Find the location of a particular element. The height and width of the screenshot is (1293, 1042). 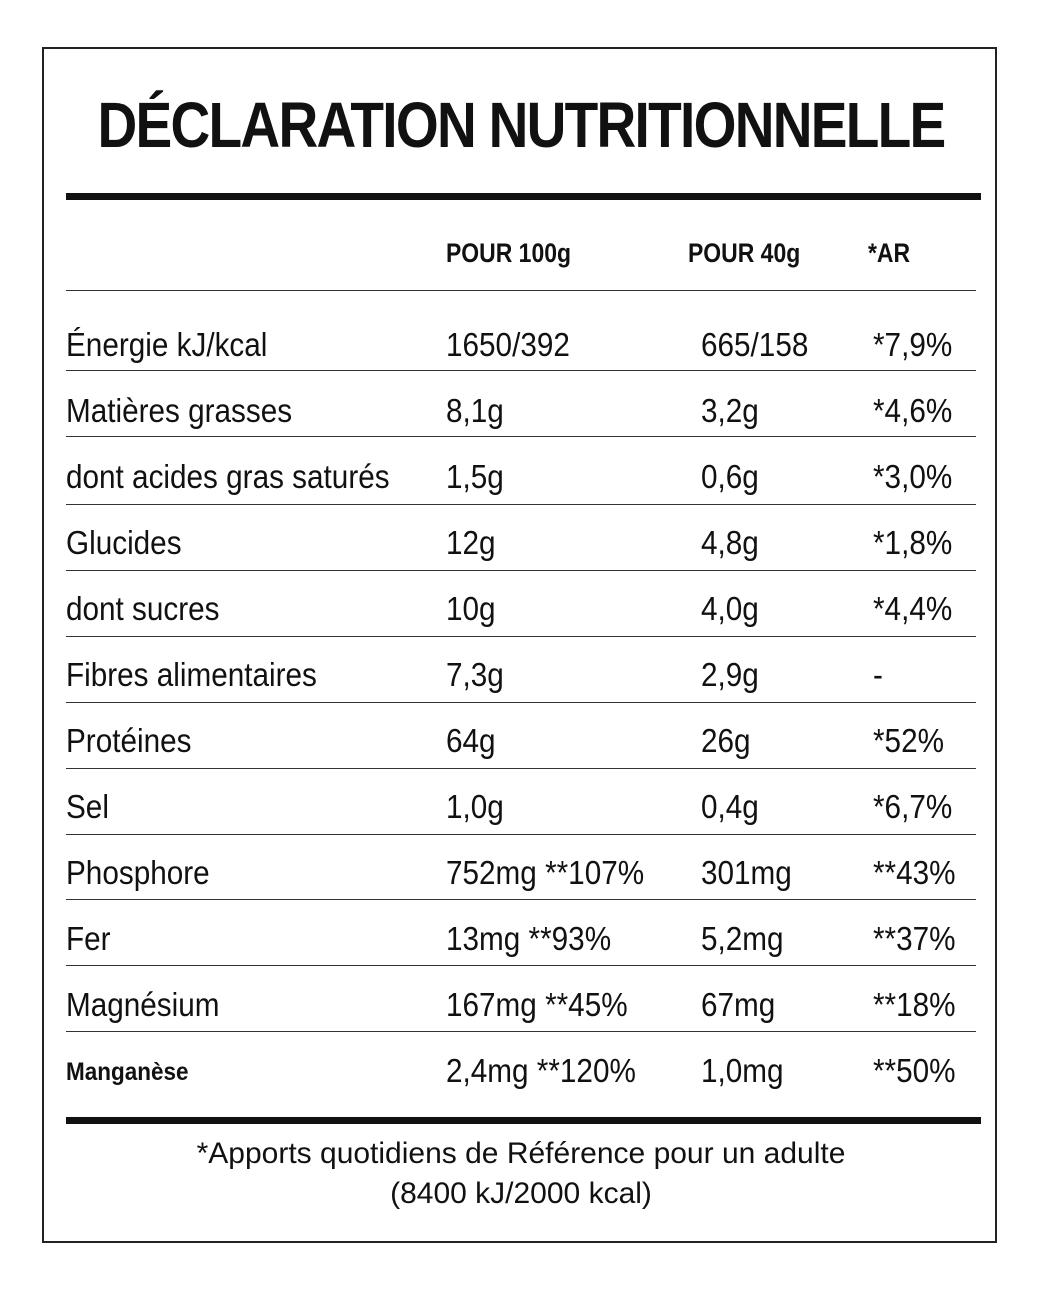

table-row: Fer 13mg **93% 5,2mg **37% is located at coordinates (521, 935).